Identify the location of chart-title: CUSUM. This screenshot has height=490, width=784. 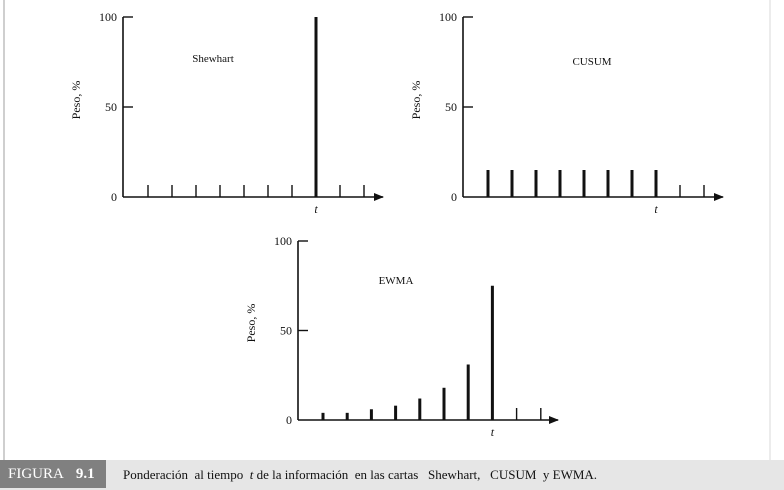
(591, 62).